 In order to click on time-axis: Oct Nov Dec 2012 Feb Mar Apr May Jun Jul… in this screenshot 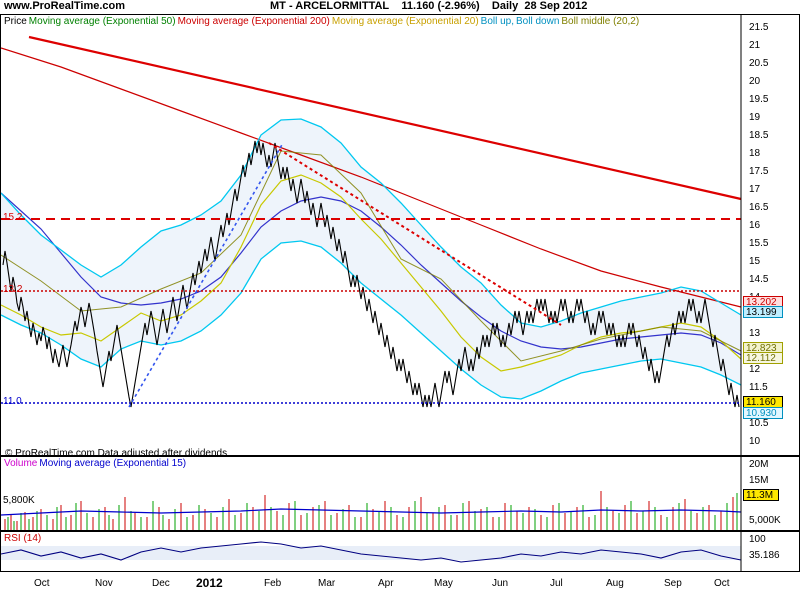, I will do `click(400, 586)`.